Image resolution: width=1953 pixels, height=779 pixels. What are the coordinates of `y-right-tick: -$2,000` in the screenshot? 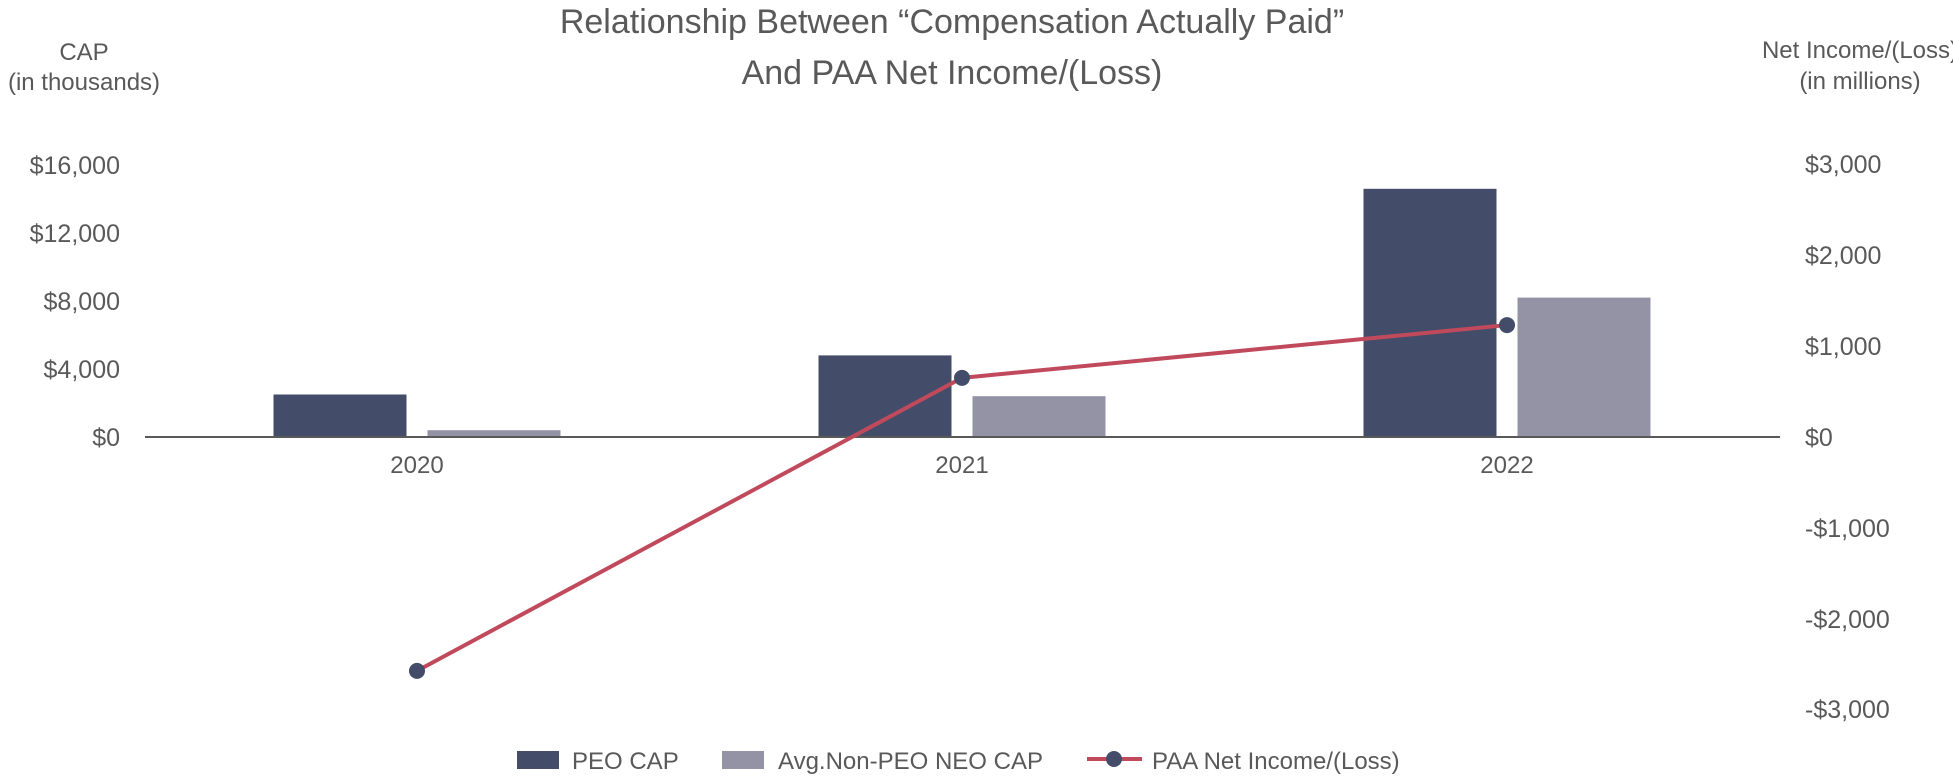 It's located at (1847, 620).